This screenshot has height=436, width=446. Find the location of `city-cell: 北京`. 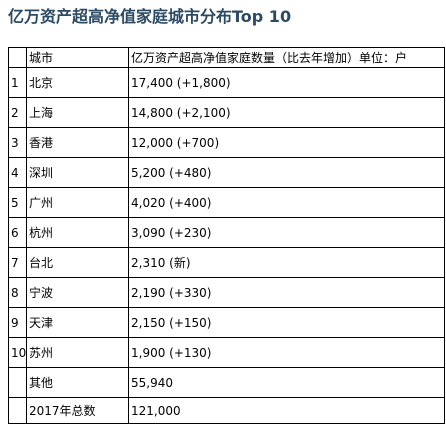

city-cell: 北京 is located at coordinates (77, 82).